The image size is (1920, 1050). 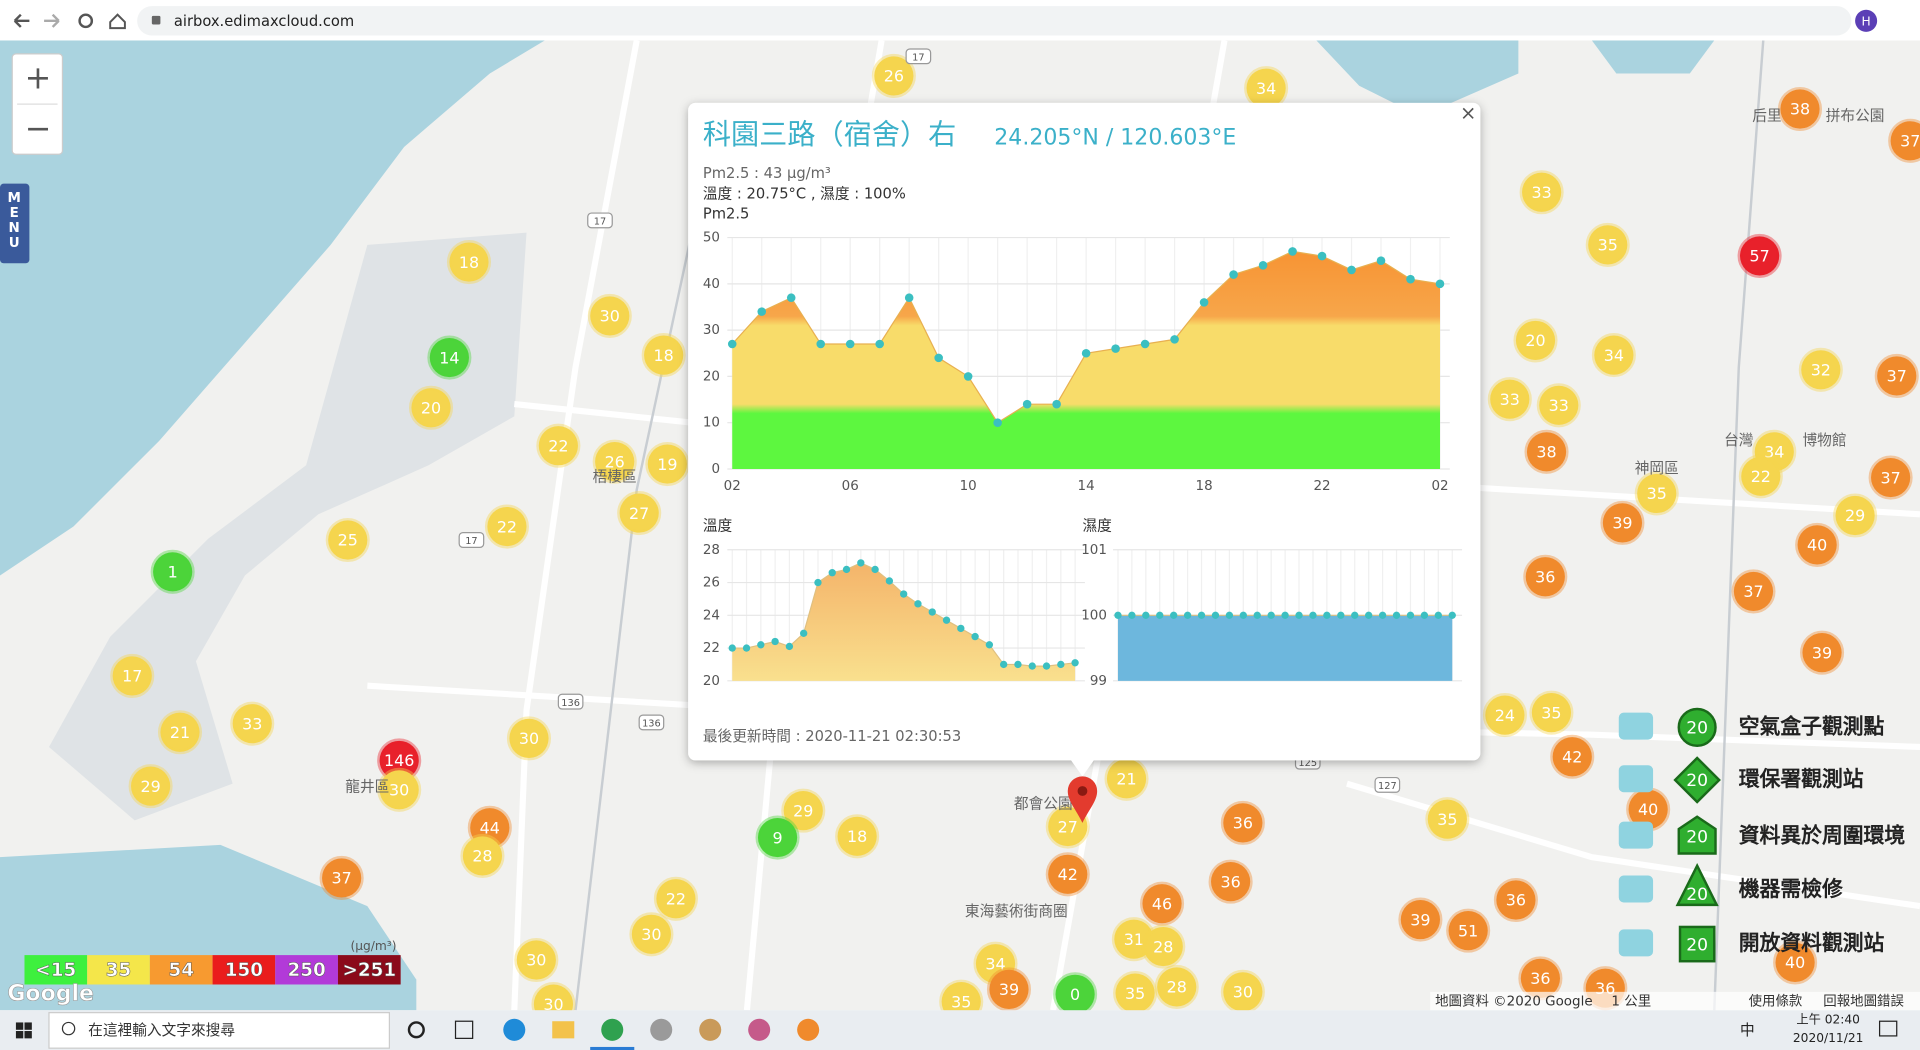 I want to click on station-value: 14, so click(x=449, y=357).